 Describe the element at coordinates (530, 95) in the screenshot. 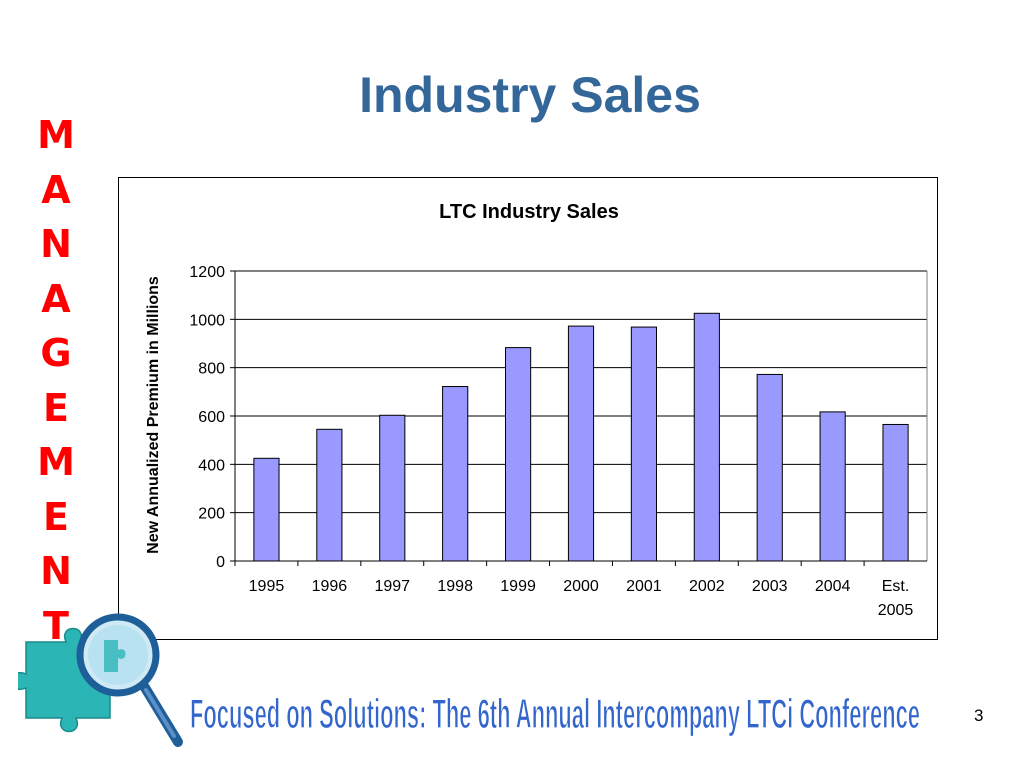

I see `slide-title: Industry Sales` at that location.